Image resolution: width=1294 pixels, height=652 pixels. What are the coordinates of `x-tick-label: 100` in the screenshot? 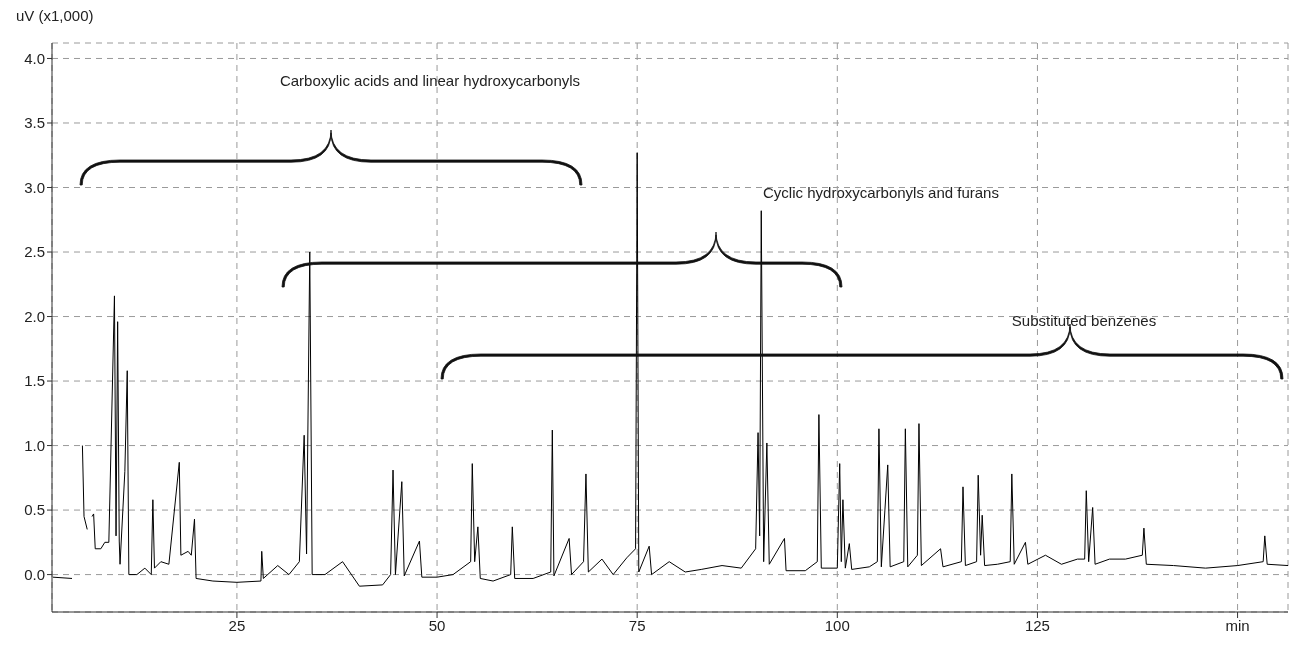 It's located at (837, 625).